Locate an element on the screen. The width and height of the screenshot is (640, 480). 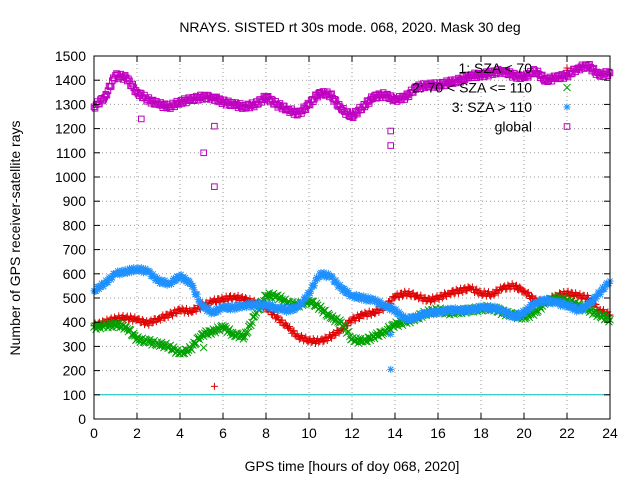
x-tick-label: 22 is located at coordinates (567, 433).